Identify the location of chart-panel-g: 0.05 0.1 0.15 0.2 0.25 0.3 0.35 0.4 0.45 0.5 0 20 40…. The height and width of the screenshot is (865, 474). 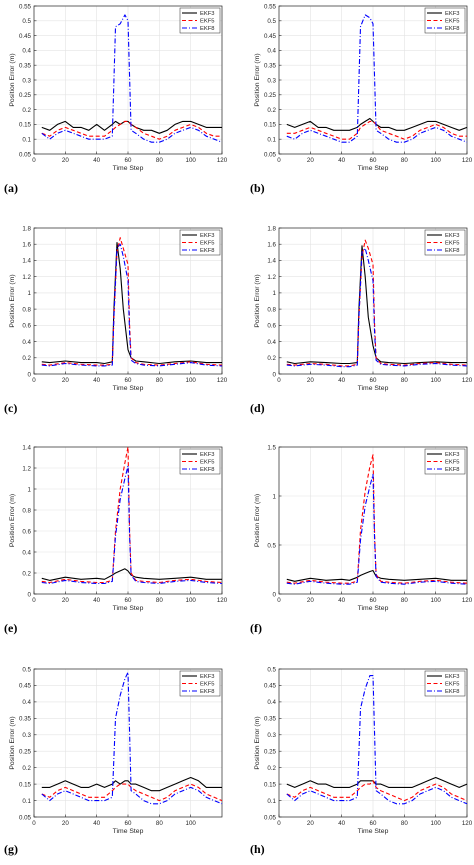
(116, 750).